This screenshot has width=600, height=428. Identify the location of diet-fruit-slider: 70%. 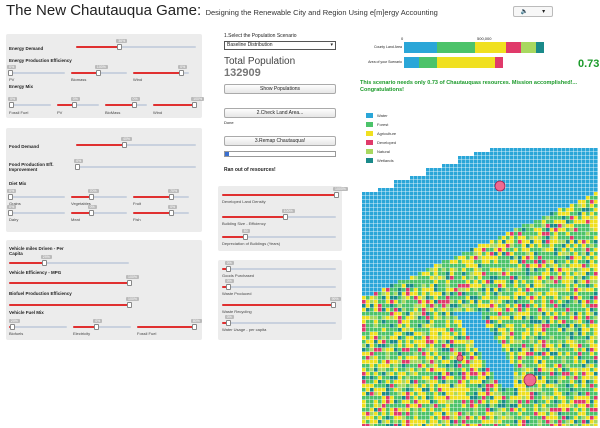
(161, 194).